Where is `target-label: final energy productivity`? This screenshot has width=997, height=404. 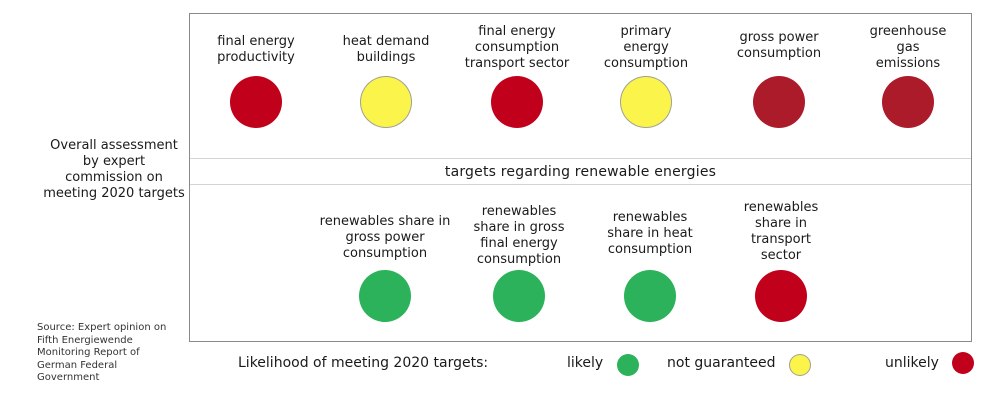
target-label: final energy productivity is located at coordinates (256, 50).